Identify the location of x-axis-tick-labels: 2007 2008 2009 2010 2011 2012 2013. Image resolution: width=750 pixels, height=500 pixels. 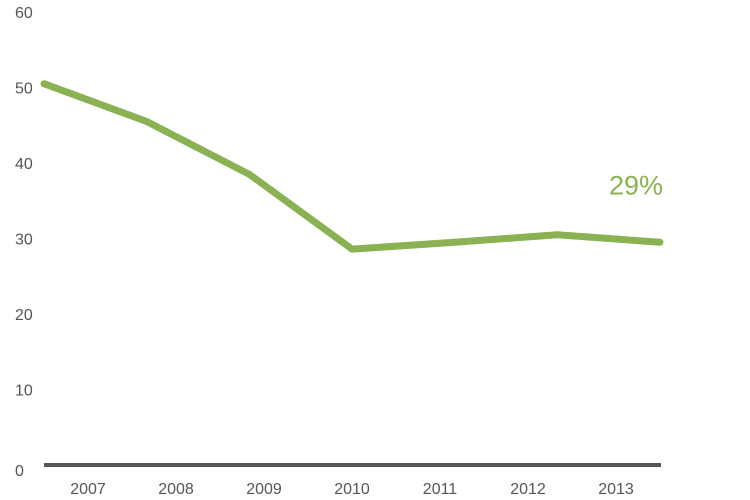
(352, 489).